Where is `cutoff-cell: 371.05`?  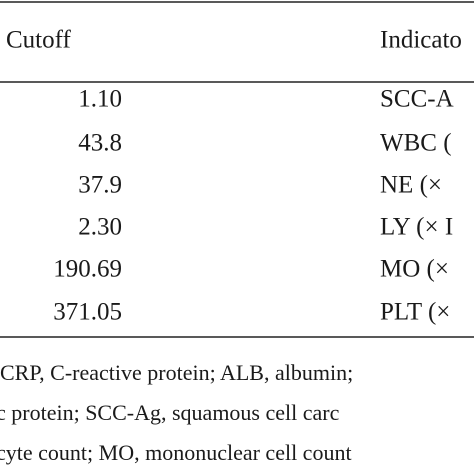
cutoff-cell: 371.05 is located at coordinates (87, 312).